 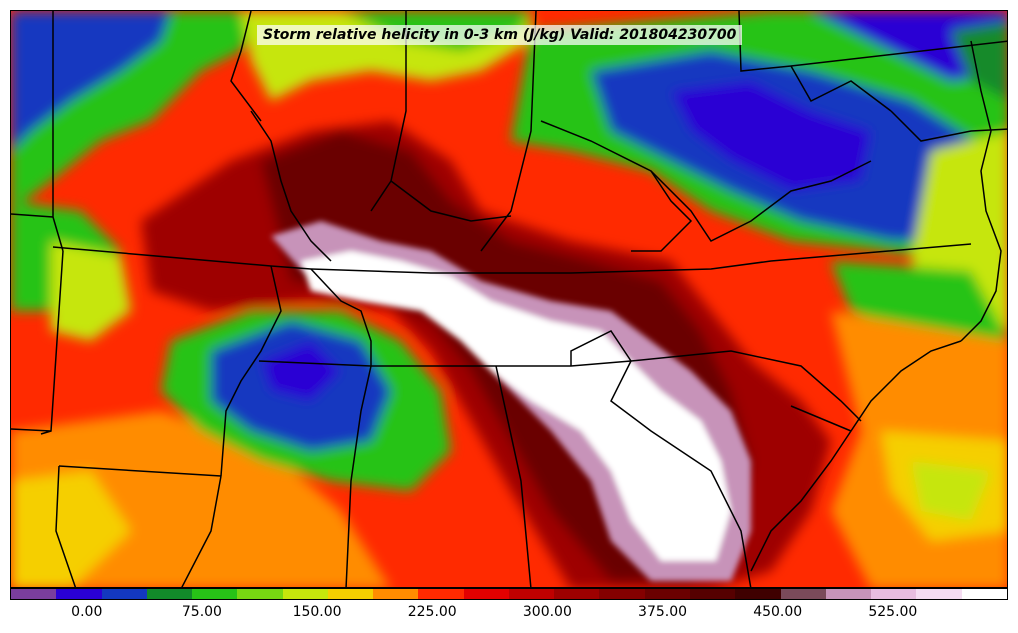 I want to click on field-southwest-yellow, so click(x=71, y=529).